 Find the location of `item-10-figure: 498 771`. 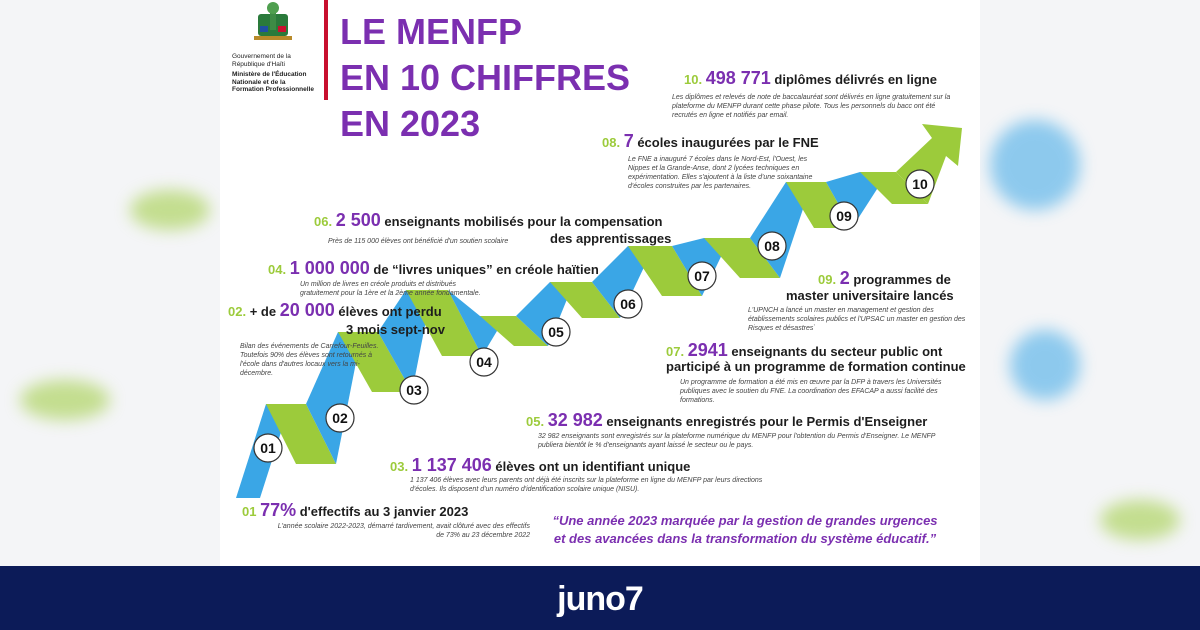

item-10-figure: 498 771 is located at coordinates (738, 78).